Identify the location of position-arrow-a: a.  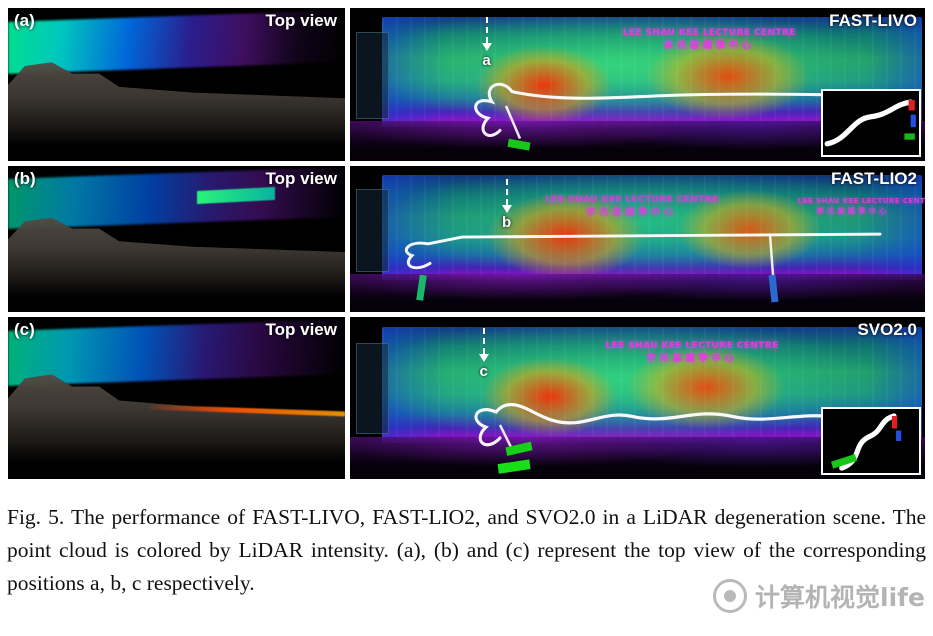
(487, 43).